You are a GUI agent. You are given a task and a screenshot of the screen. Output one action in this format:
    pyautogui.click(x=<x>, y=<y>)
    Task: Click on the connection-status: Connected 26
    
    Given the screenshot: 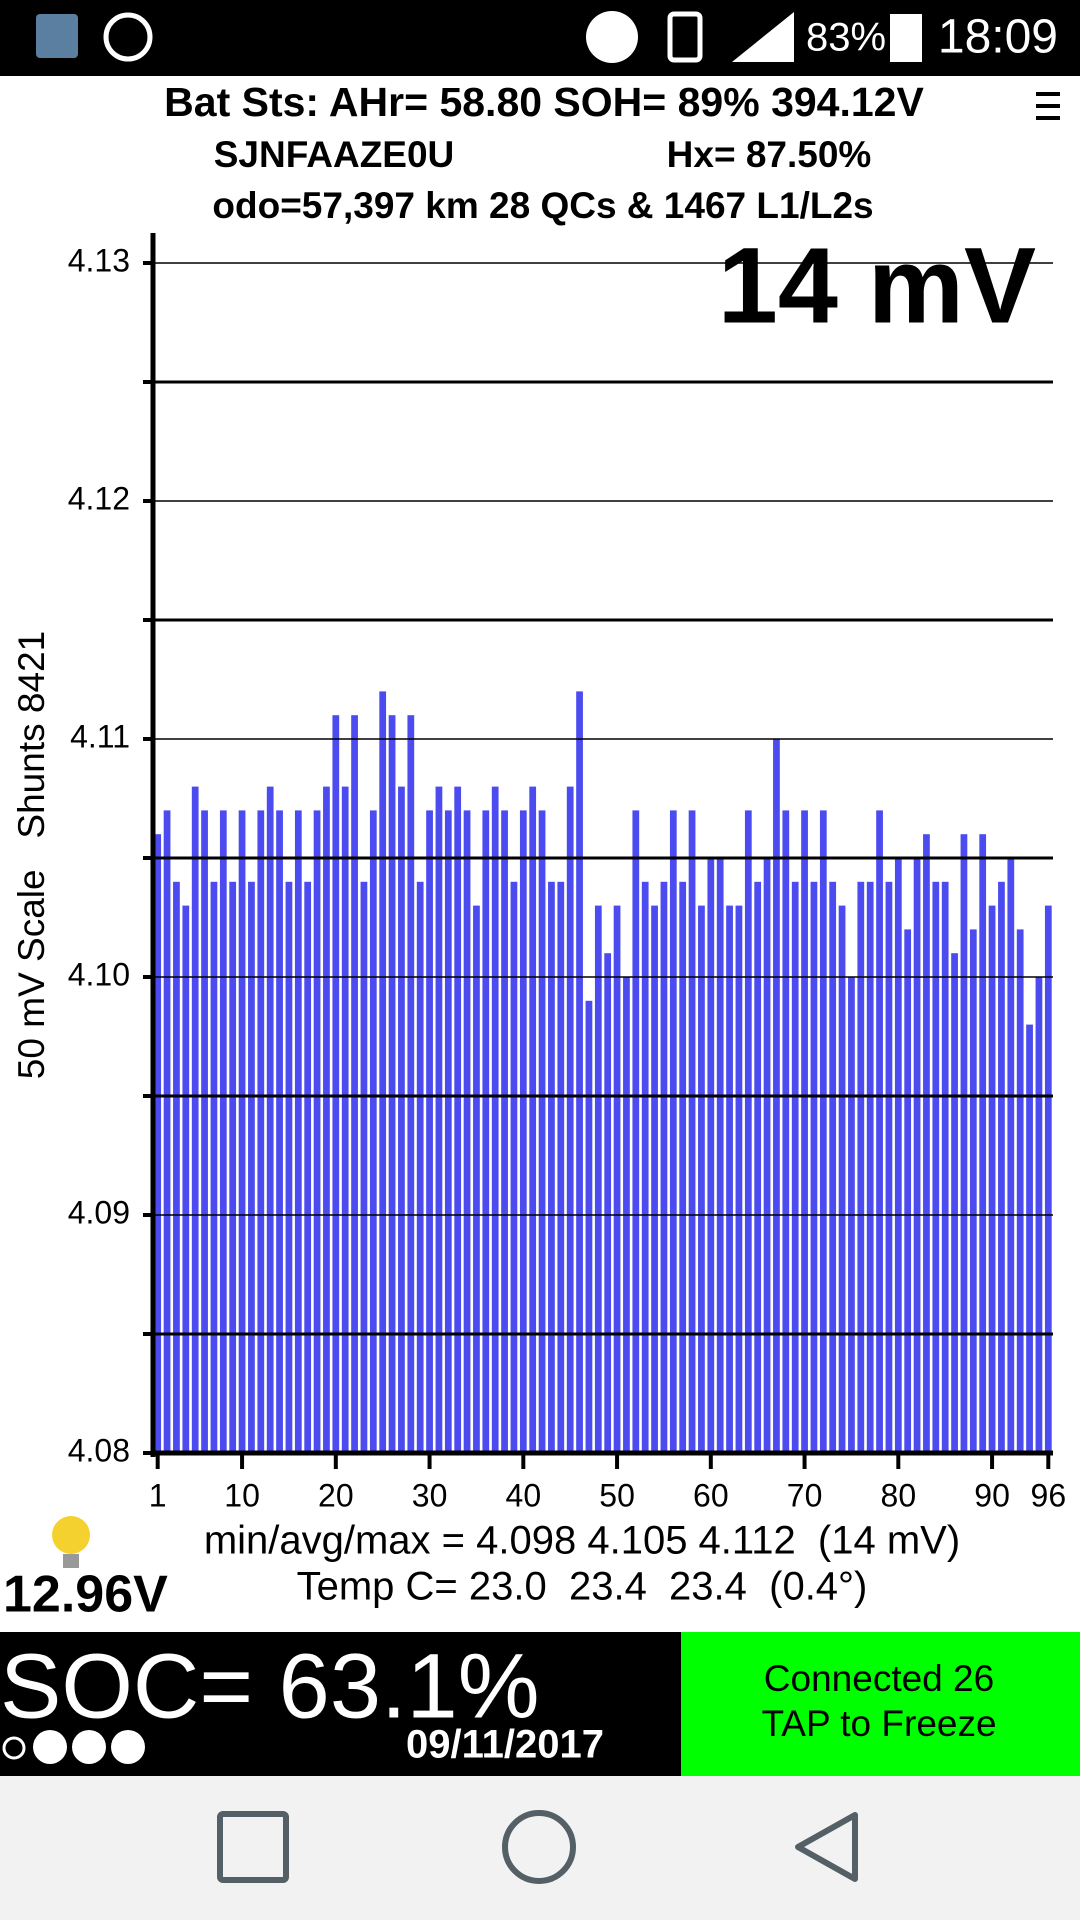 What is the action you would take?
    pyautogui.click(x=879, y=1678)
    